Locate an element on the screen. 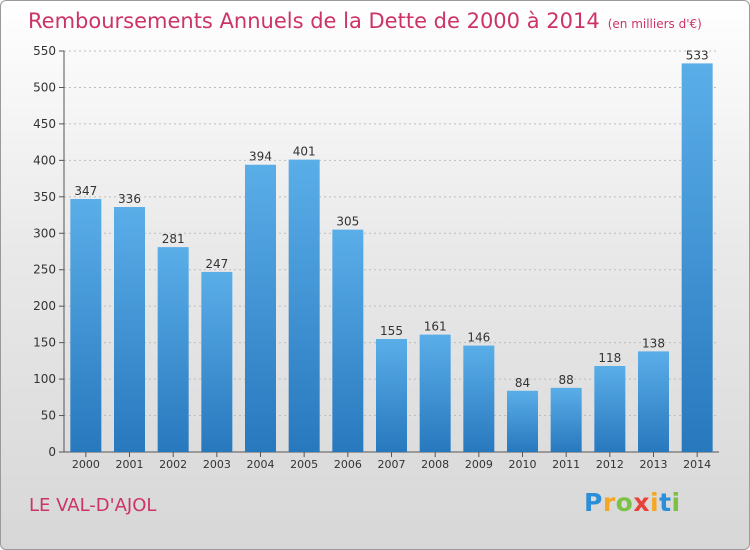 Image resolution: width=750 pixels, height=550 pixels. y-tick-label: 50 is located at coordinates (48, 416).